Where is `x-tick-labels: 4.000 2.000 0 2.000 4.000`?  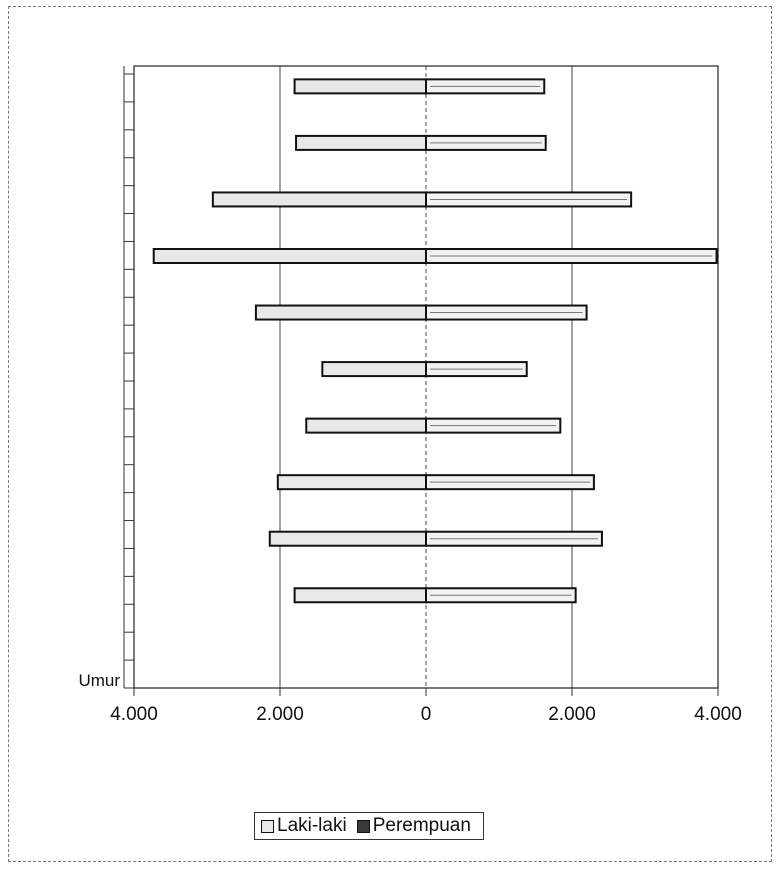 x-tick-labels: 4.000 2.000 0 2.000 4.000 is located at coordinates (426, 714).